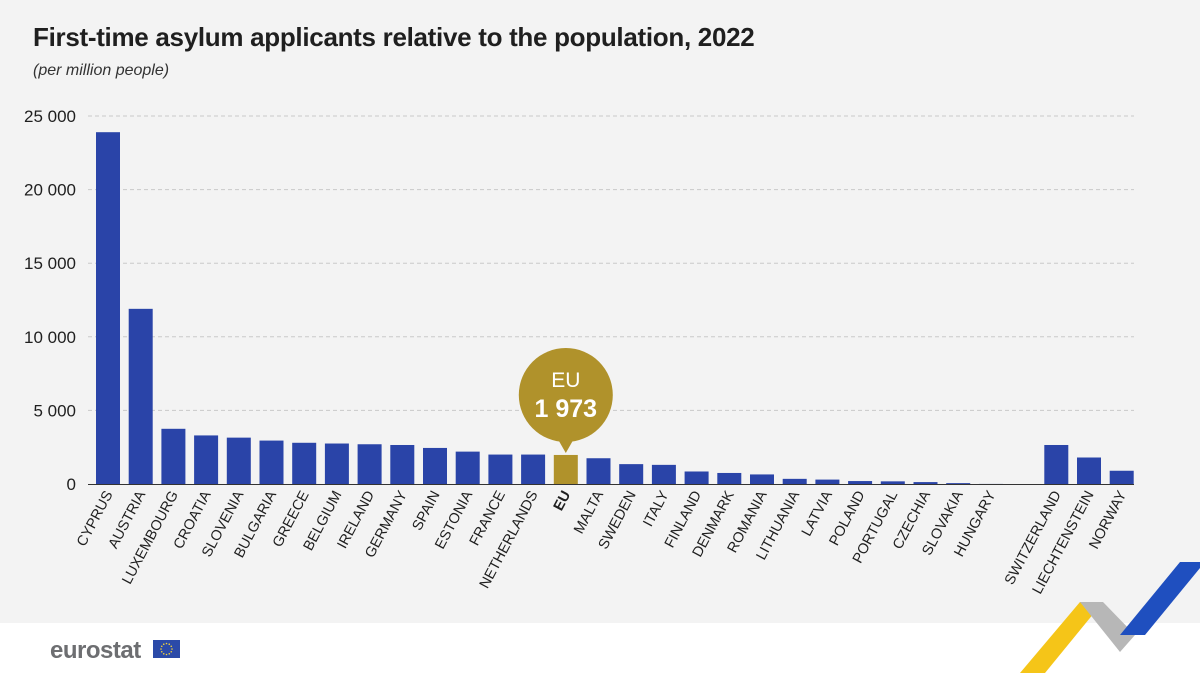  Describe the element at coordinates (600, 649) in the screenshot. I see `footer` at that location.